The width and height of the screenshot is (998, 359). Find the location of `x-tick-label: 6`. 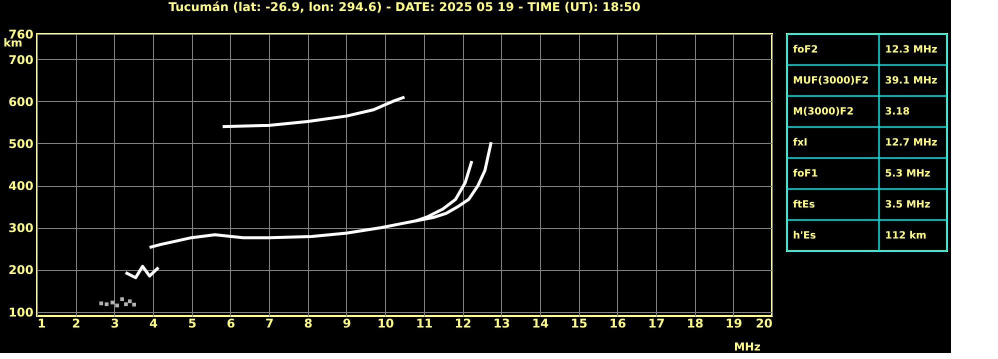

x-tick-label: 6 is located at coordinates (231, 323).